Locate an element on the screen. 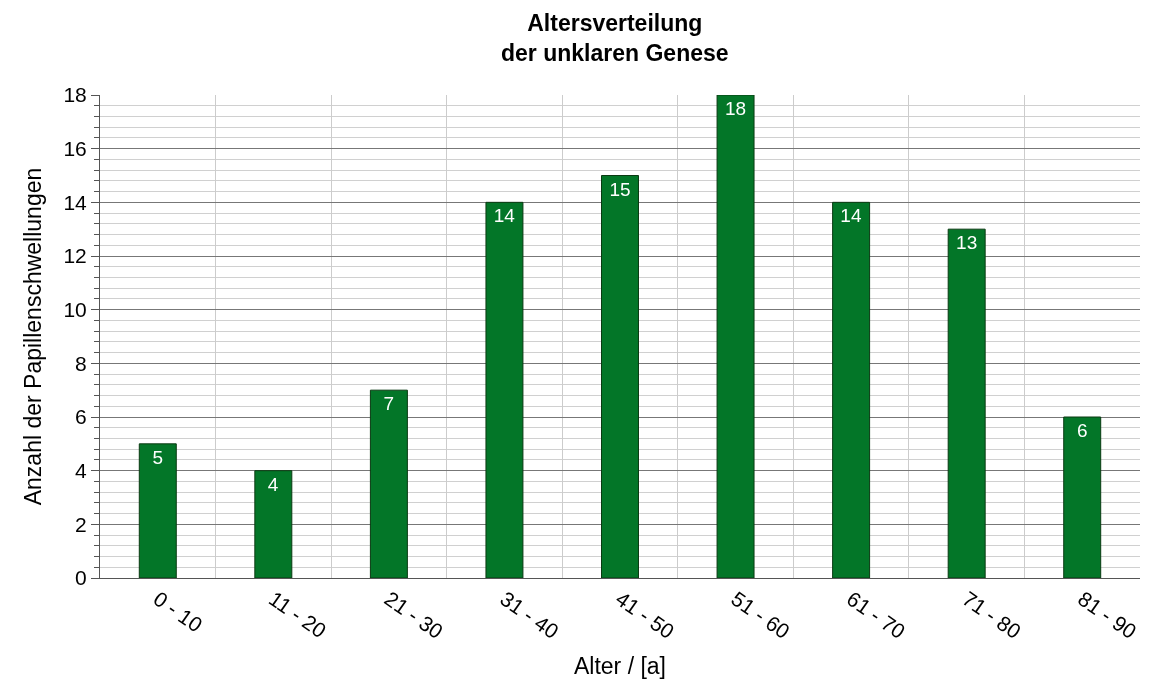  x-tick-label: 51 - 60 is located at coordinates (760, 615).